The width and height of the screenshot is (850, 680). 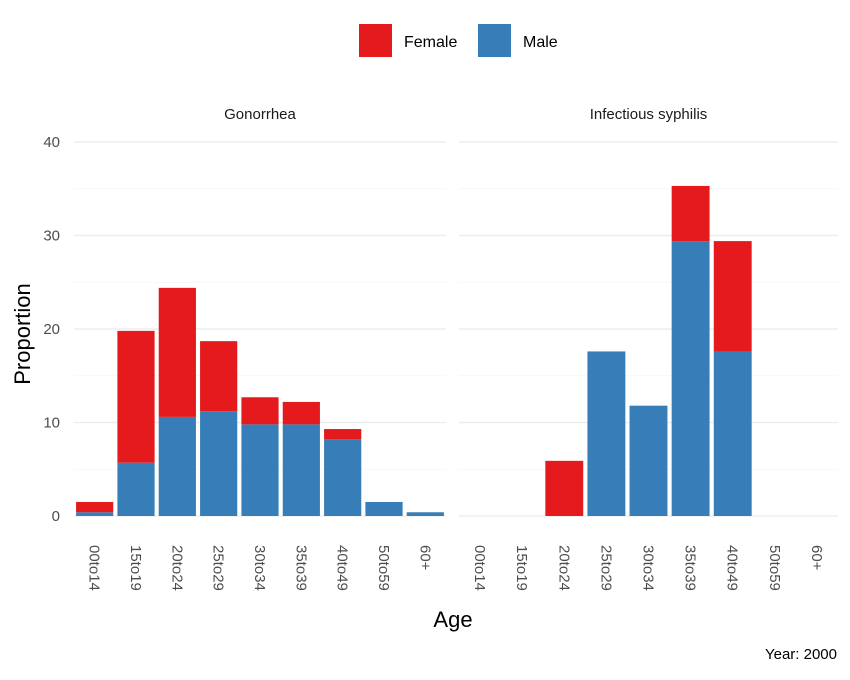 I want to click on caption: Year: 2000, so click(x=801, y=654).